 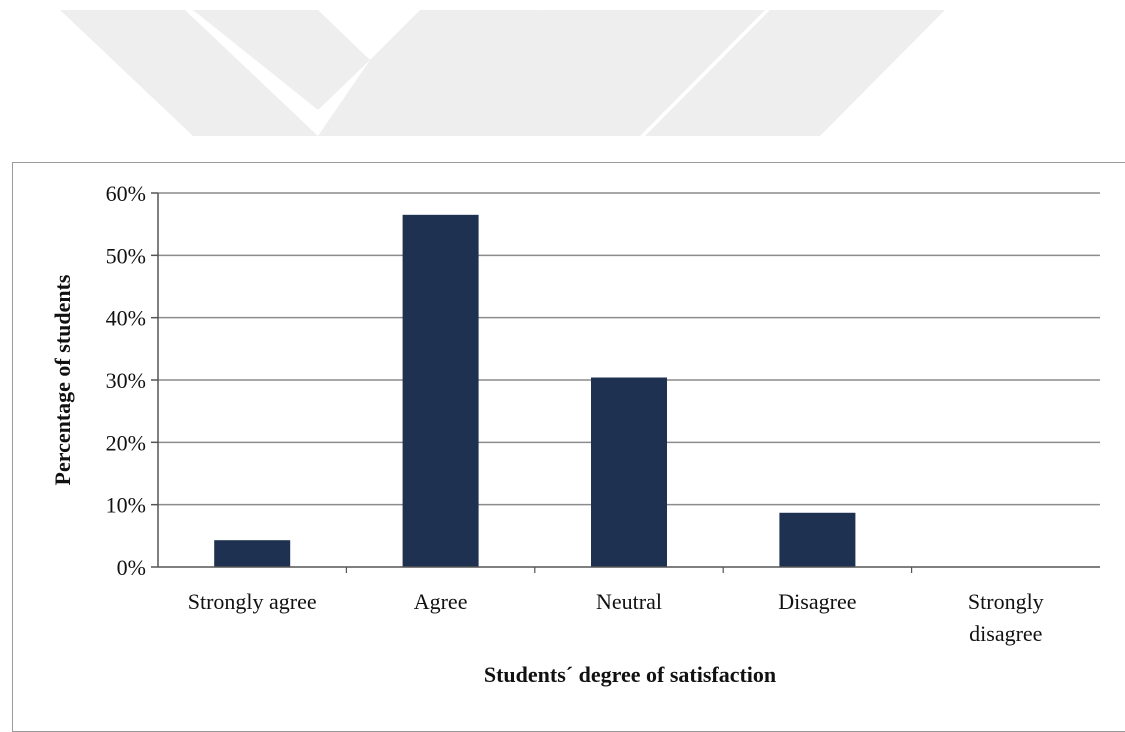 I want to click on y-tick-label: 50%, so click(x=126, y=255).